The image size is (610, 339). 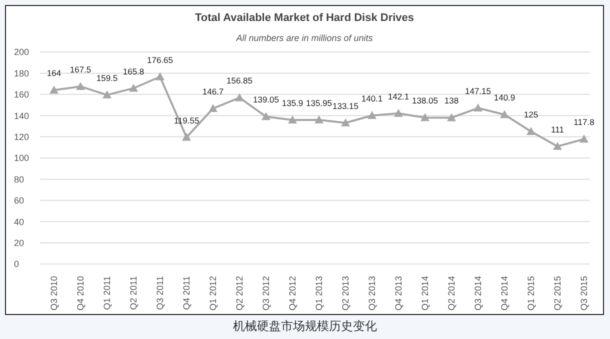 What do you see at coordinates (531, 115) in the screenshot?
I see `data-label: 125` at bounding box center [531, 115].